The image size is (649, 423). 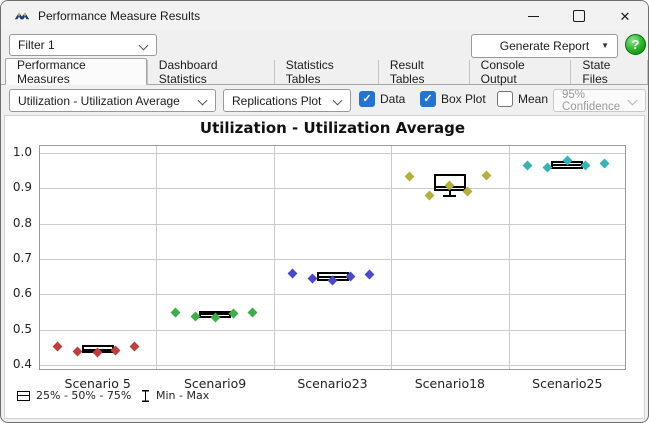 I want to click on maximize-button, so click(x=579, y=16).